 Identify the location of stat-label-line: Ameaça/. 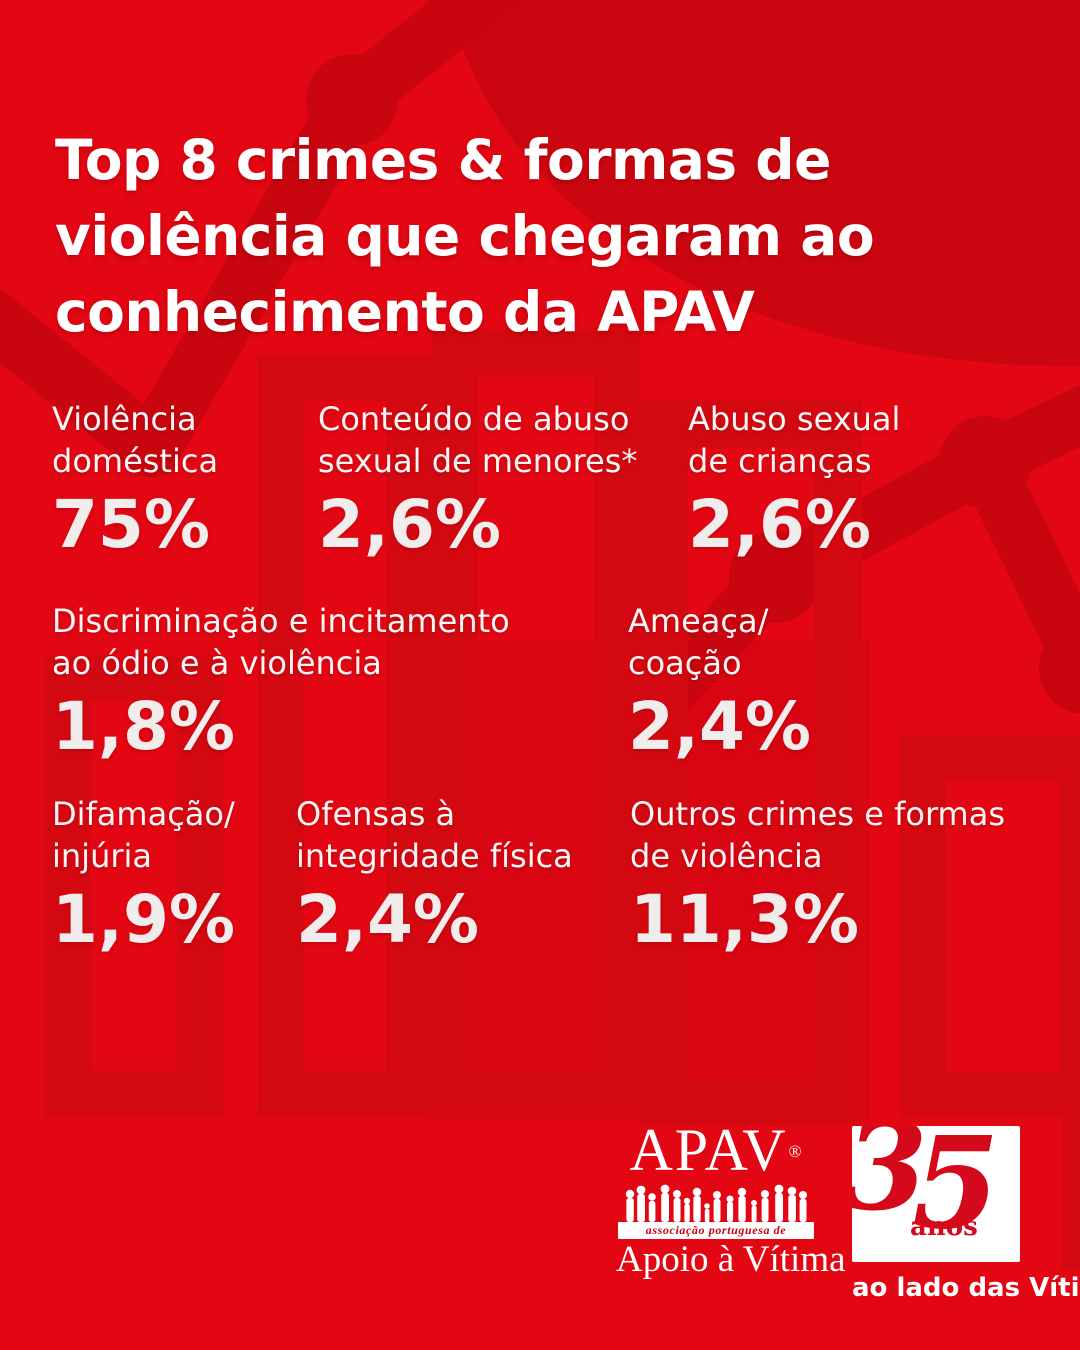
(698, 621).